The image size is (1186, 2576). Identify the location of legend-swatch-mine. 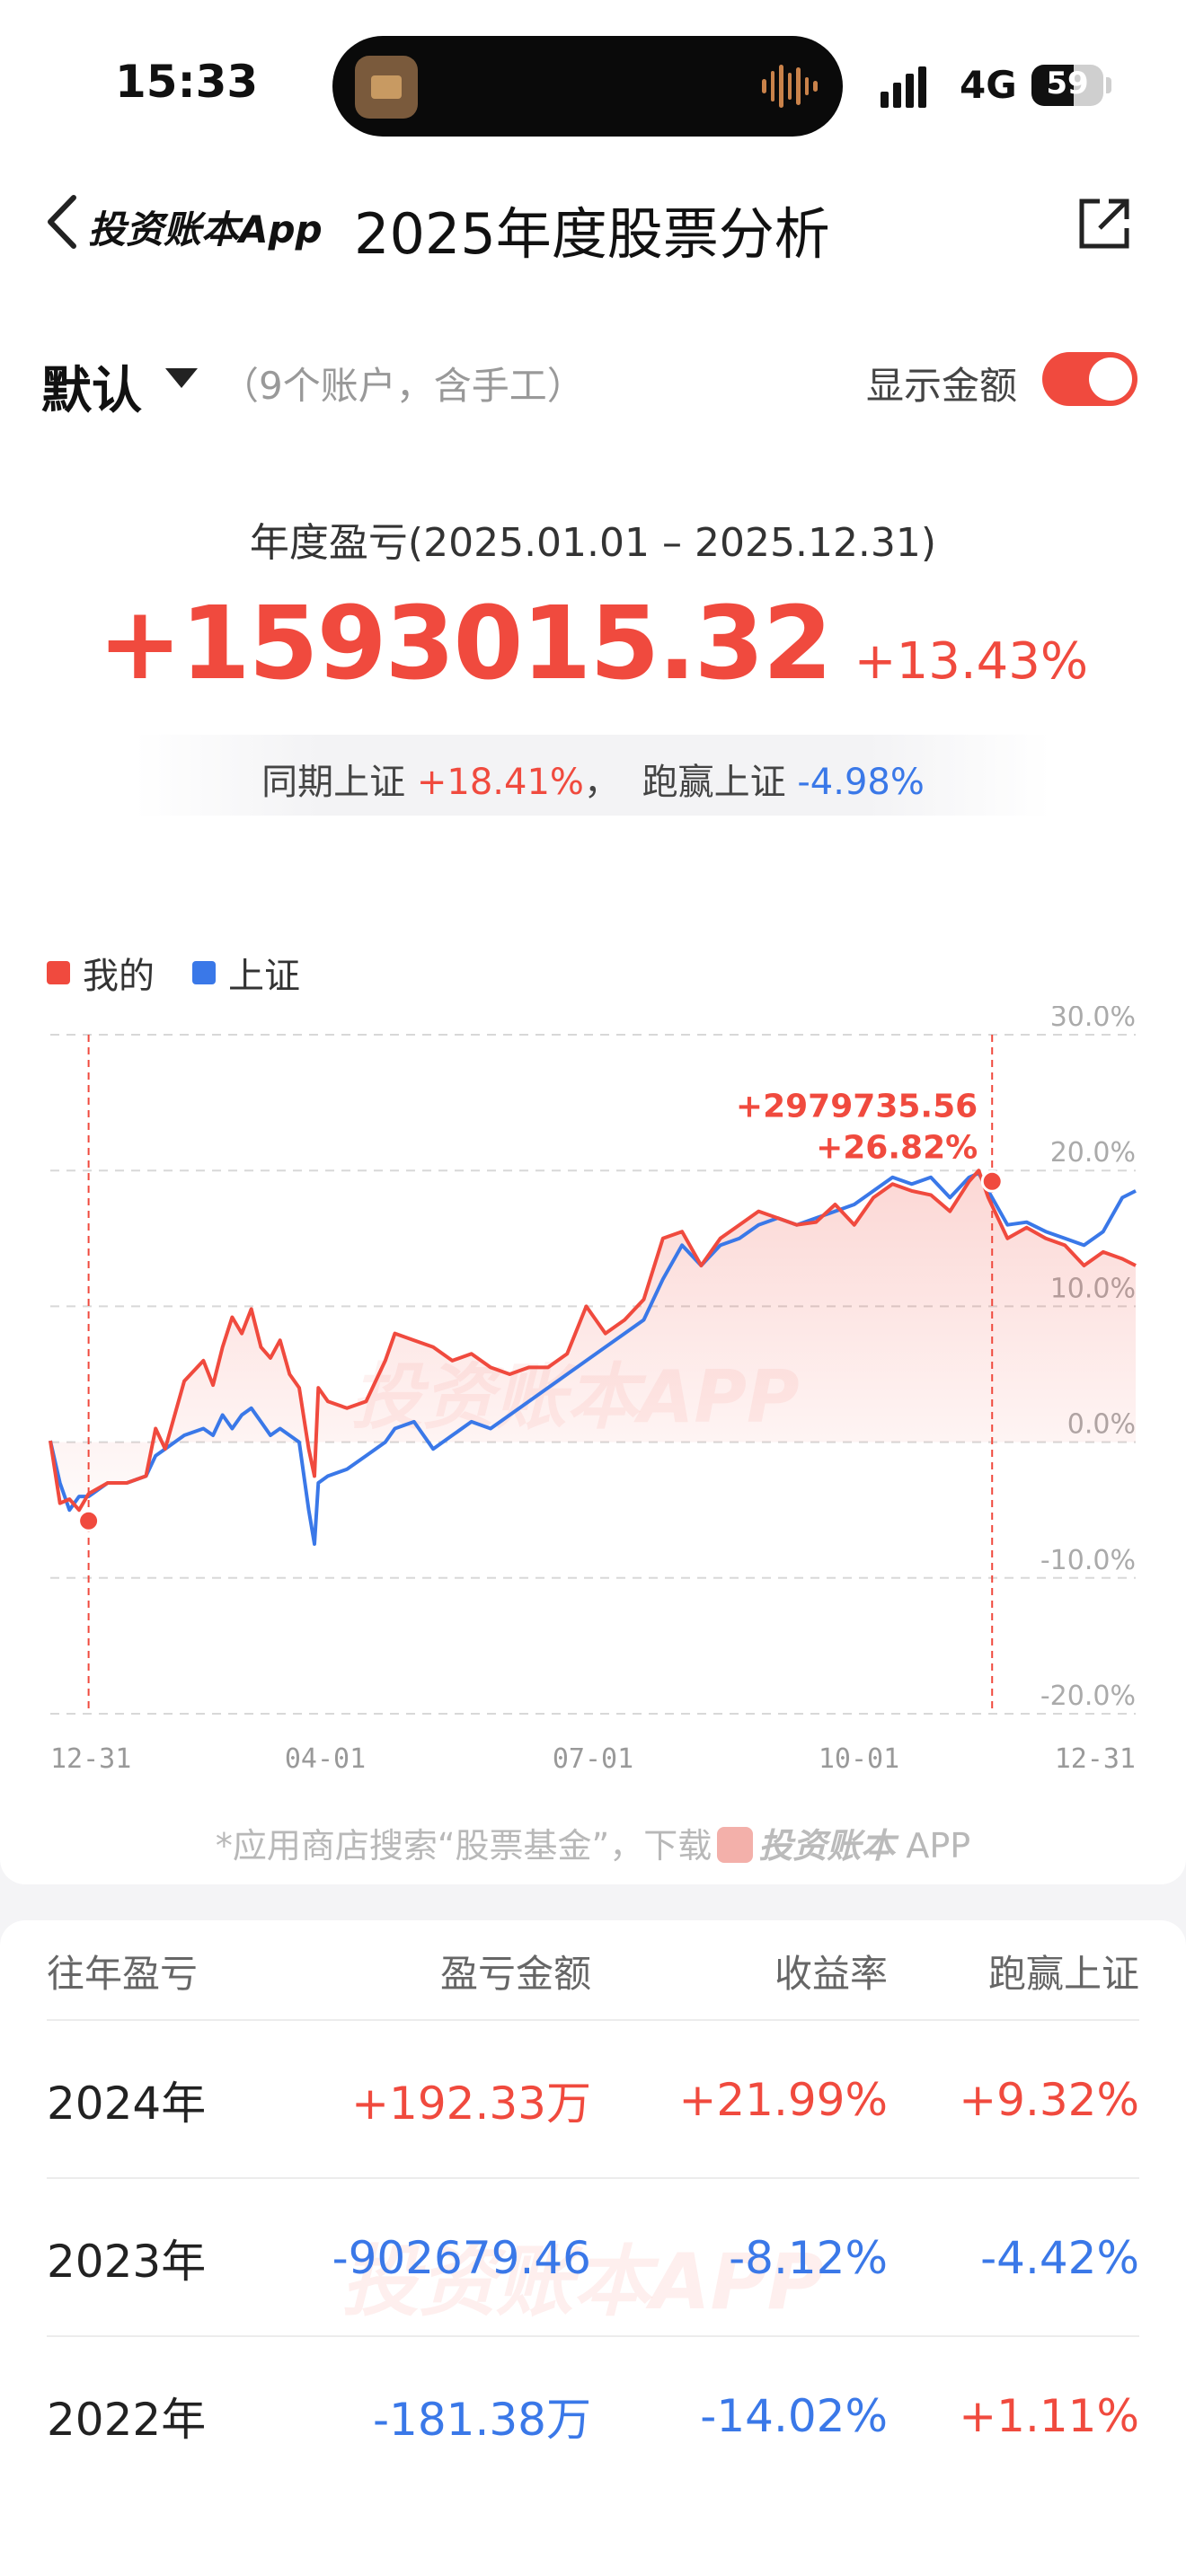
(58, 972).